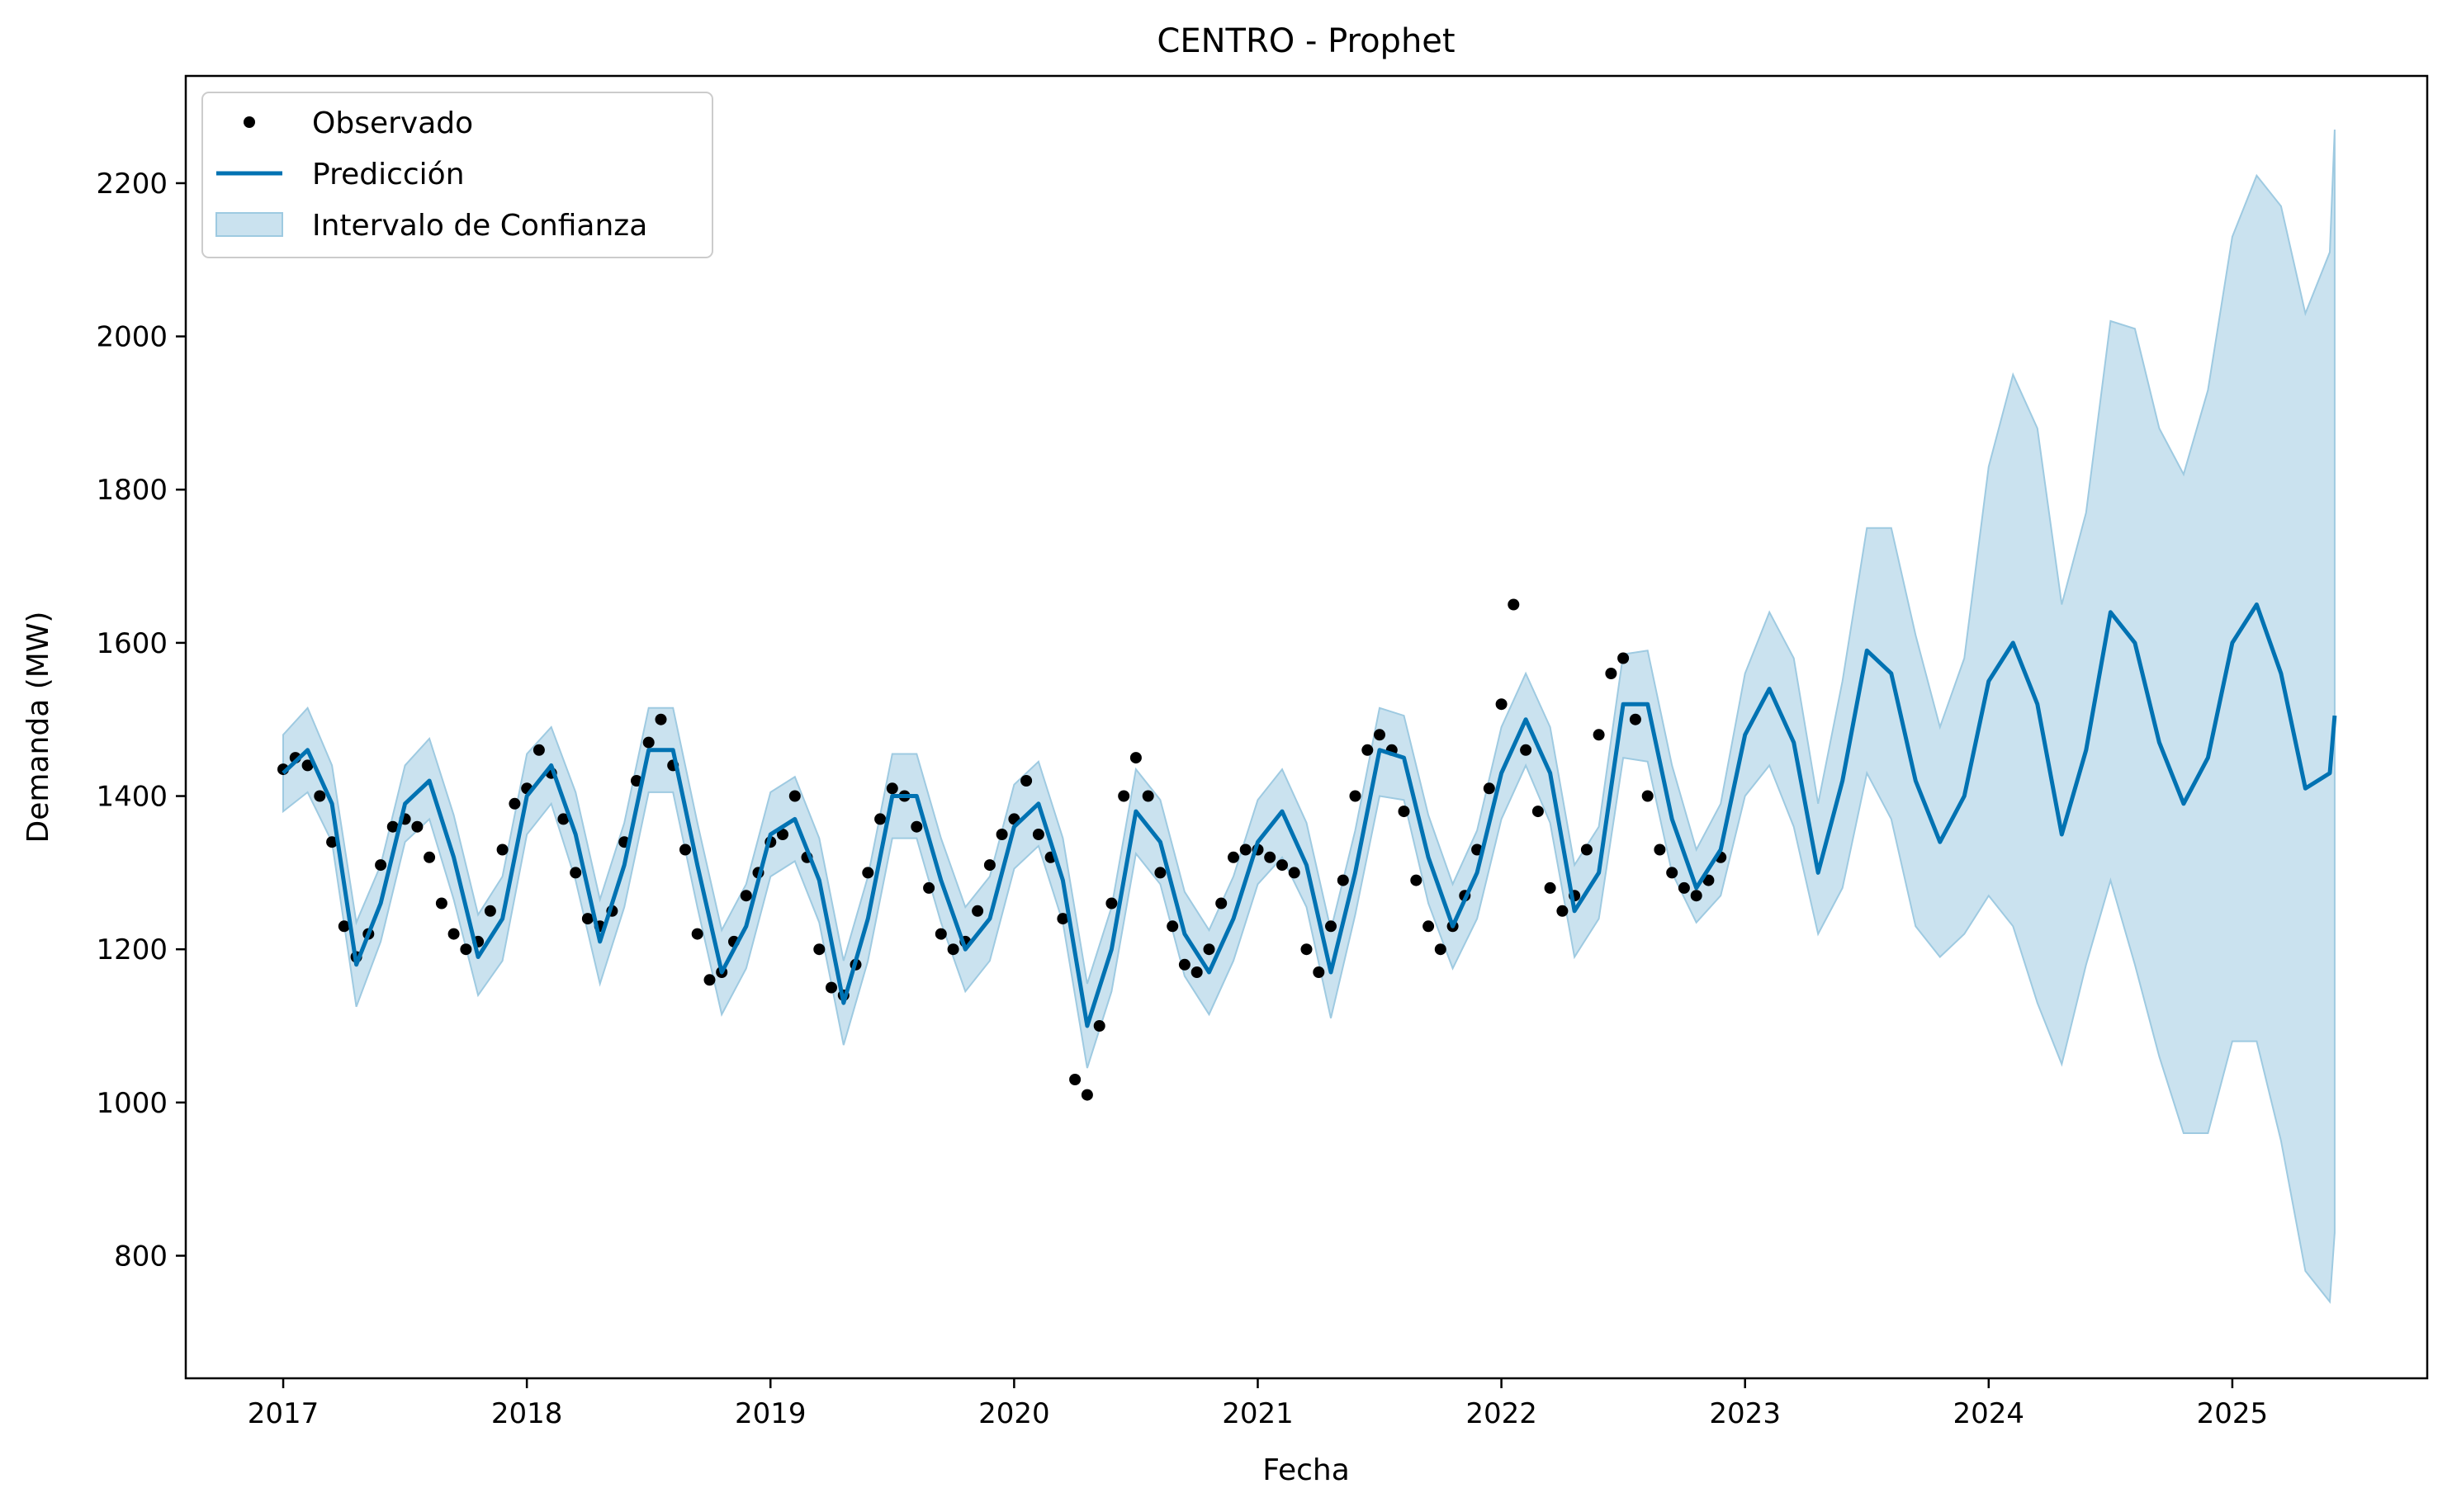  Describe the element at coordinates (132, 949) in the screenshot. I see `y-tick-label: 1200` at that location.